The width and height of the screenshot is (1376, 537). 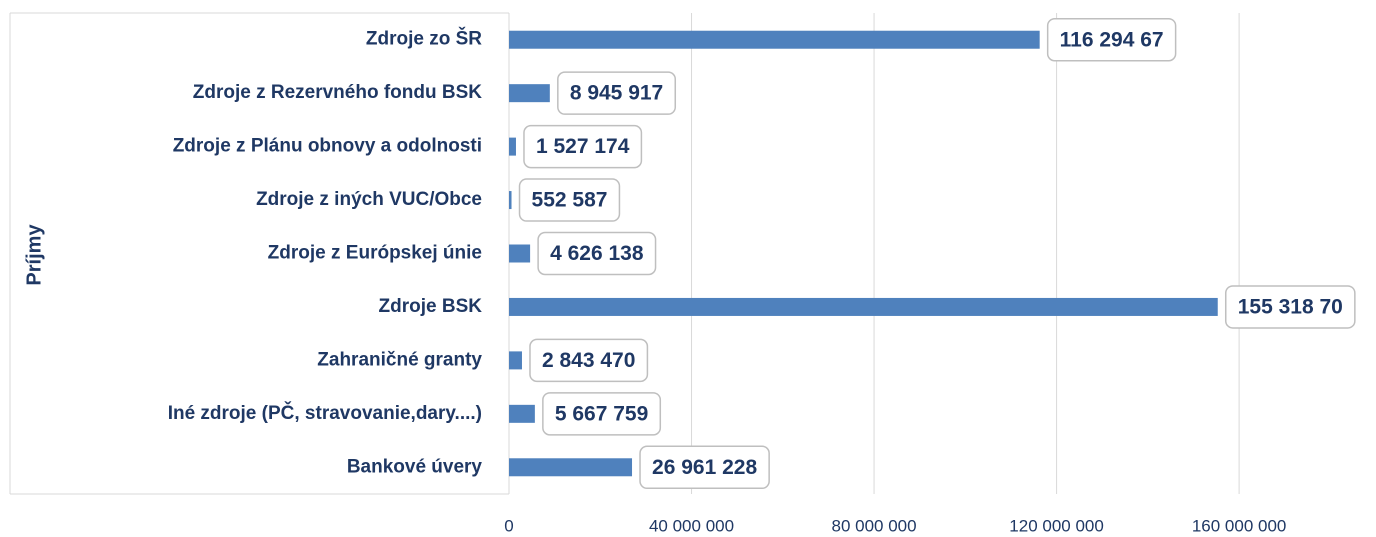 What do you see at coordinates (325, 413) in the screenshot?
I see `y-tick-label: Iné zdroje (PČ, stravovanie,dary....)` at bounding box center [325, 413].